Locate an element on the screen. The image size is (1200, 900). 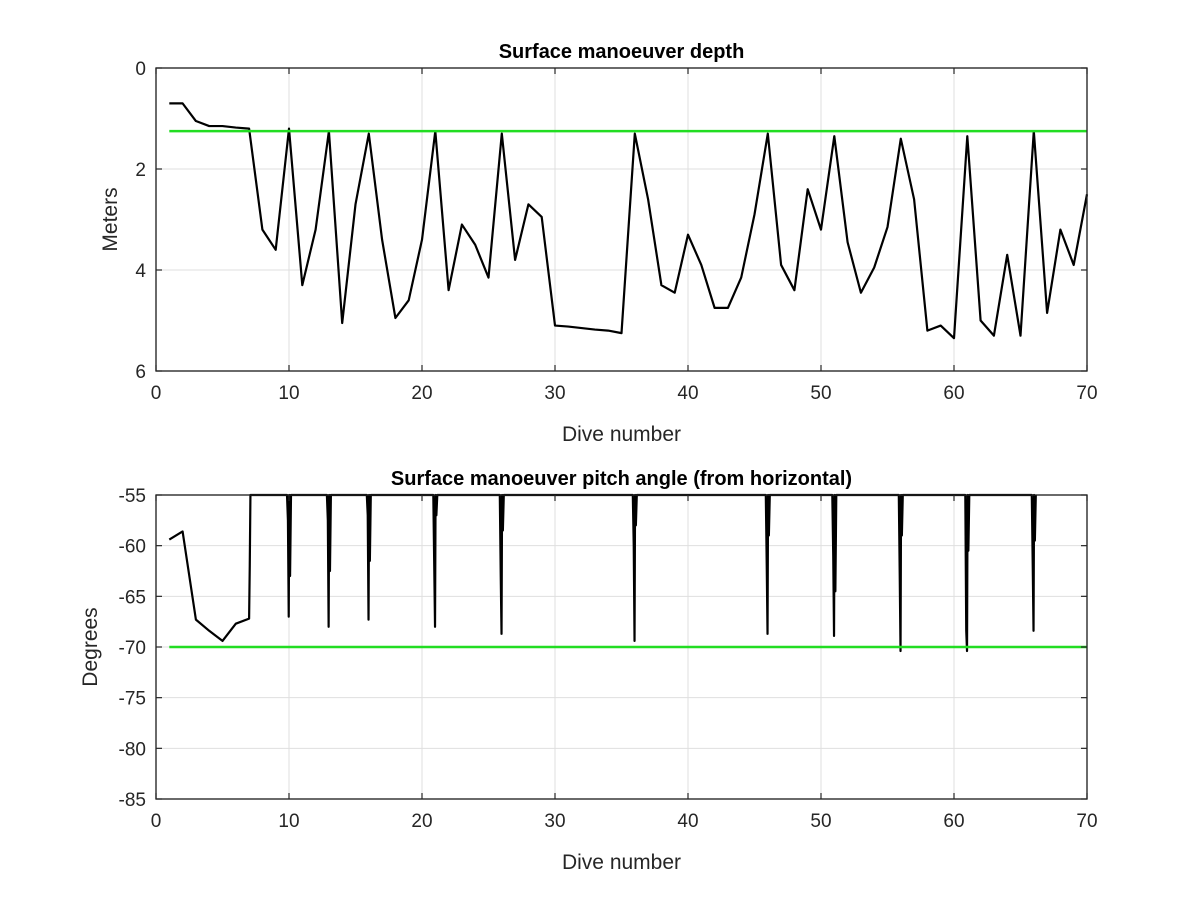
y-axis-label: Meters is located at coordinates (110, 219).